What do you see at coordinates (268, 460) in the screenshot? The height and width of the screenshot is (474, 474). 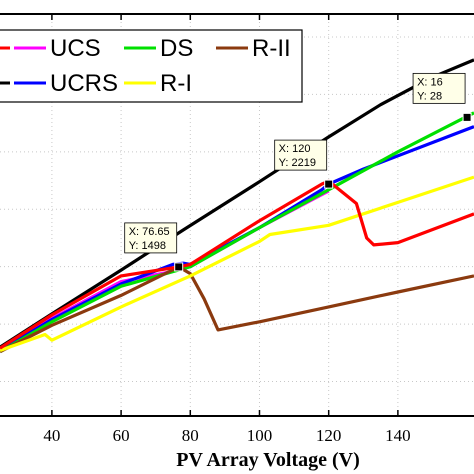 I see `x-axis-label: PV Array Voltage (V)` at bounding box center [268, 460].